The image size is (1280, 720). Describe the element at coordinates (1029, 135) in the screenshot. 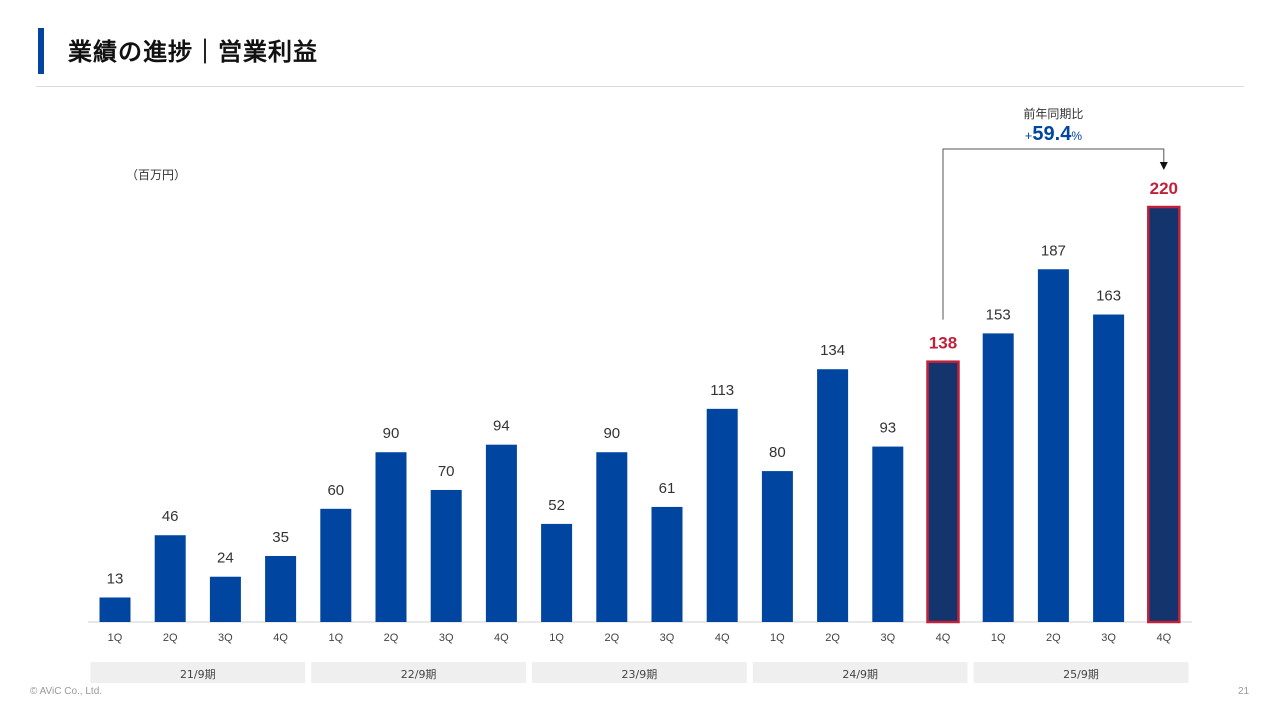

I see `yoy-sign: +` at that location.